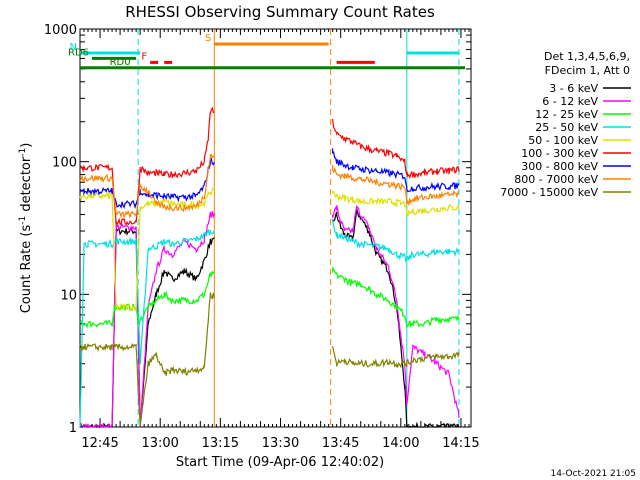 This screenshot has width=640, height=480. What do you see at coordinates (26, 186) in the screenshot?
I see `y-axis-label-mid: detector` at bounding box center [26, 186].